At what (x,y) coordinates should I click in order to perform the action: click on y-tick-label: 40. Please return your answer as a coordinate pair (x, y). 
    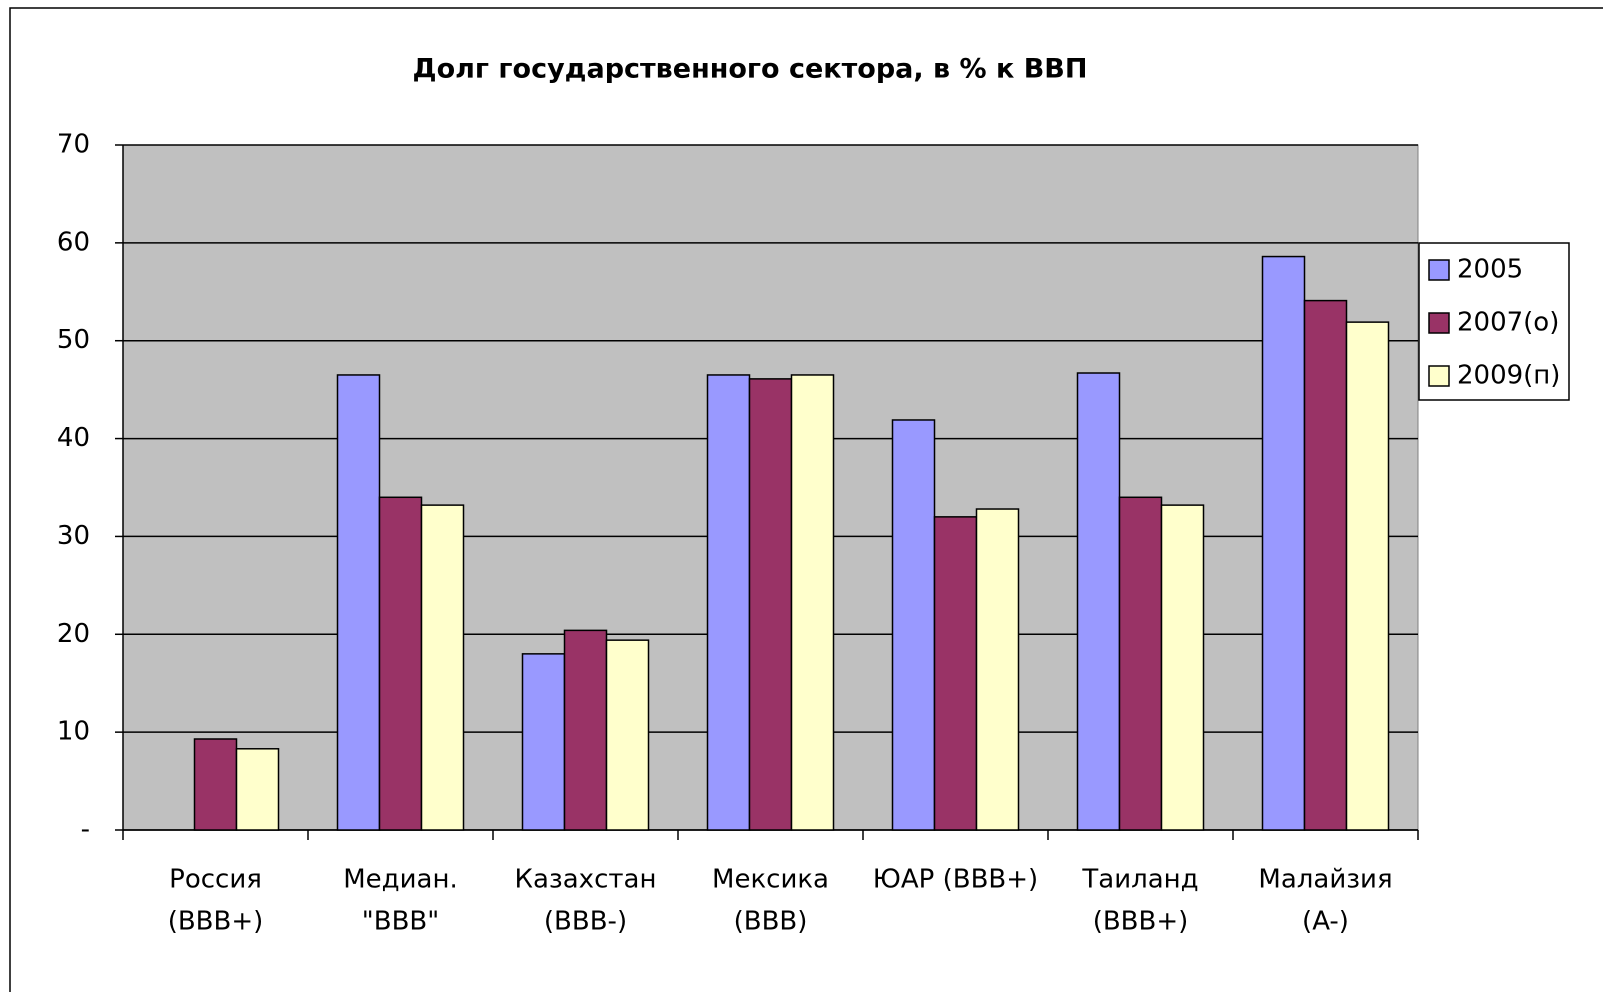
    Looking at the image, I should click on (73, 438).